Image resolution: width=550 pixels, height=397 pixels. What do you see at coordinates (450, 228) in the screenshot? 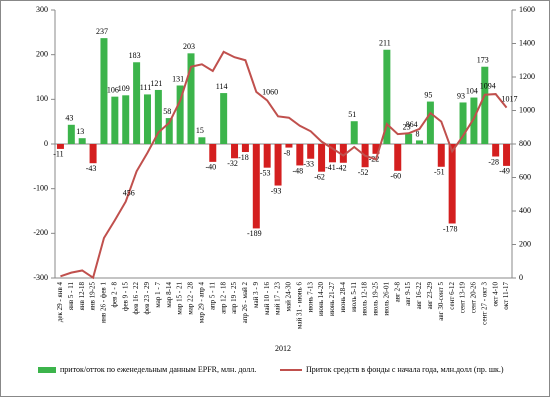
I see `bar-label: -178` at bounding box center [450, 228].